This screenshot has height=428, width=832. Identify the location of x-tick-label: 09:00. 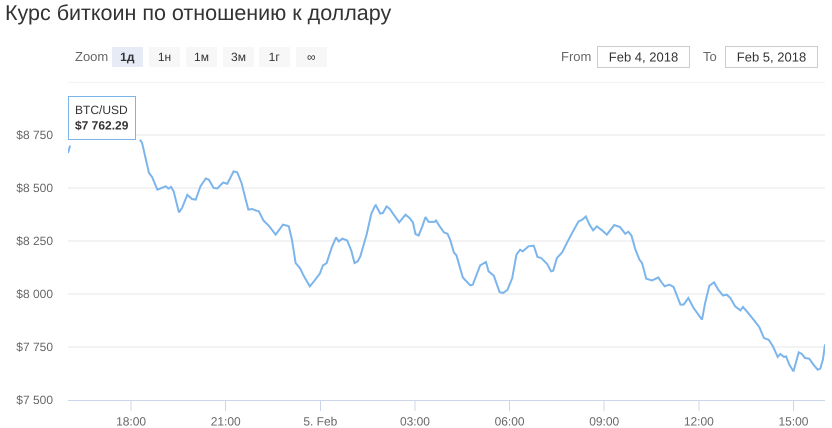
(604, 421).